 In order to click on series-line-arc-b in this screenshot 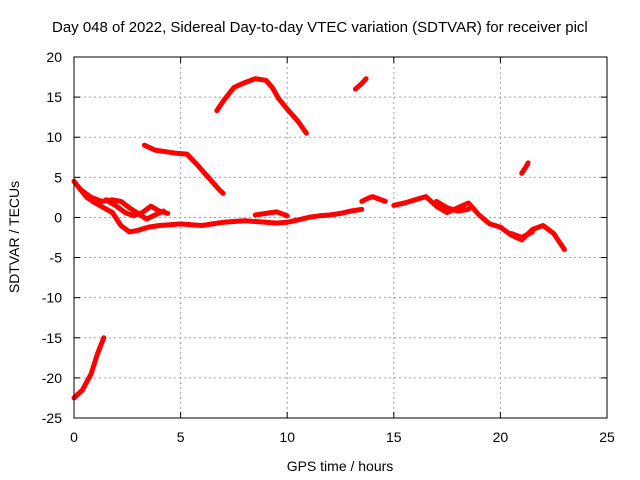, I will do `click(121, 204)`.